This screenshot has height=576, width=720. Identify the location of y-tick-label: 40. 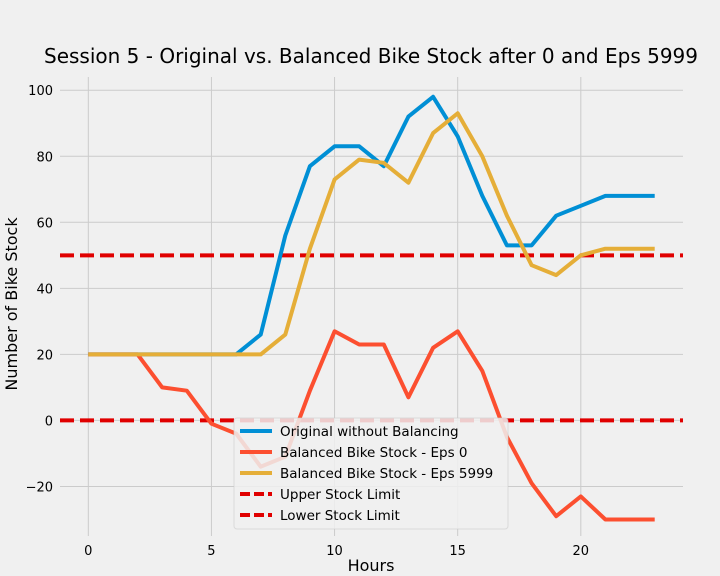
(44, 289).